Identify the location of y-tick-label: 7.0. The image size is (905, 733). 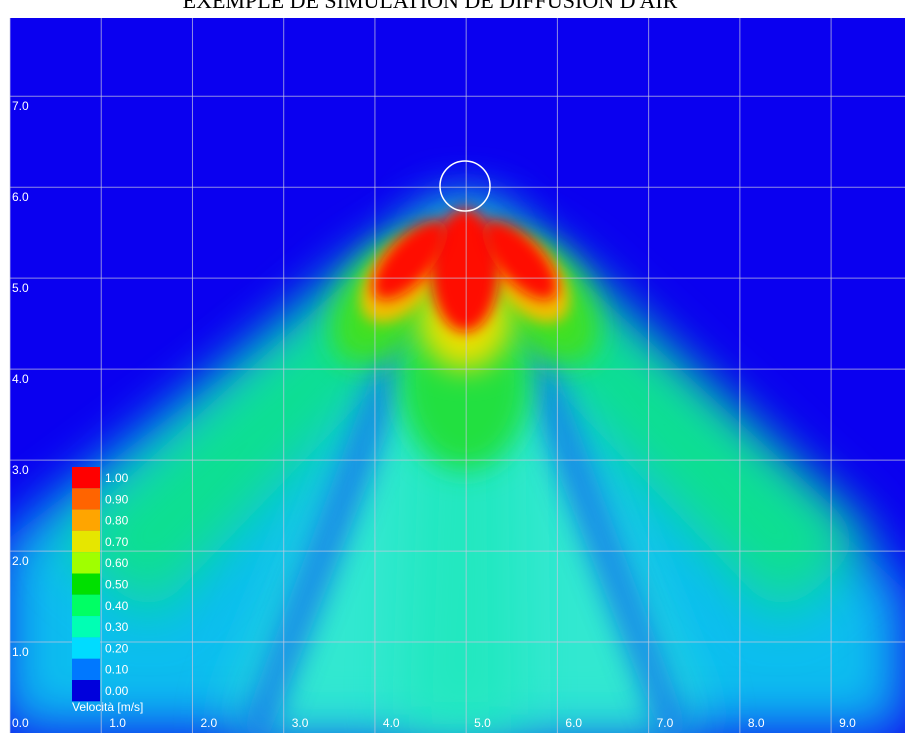
(20, 106).